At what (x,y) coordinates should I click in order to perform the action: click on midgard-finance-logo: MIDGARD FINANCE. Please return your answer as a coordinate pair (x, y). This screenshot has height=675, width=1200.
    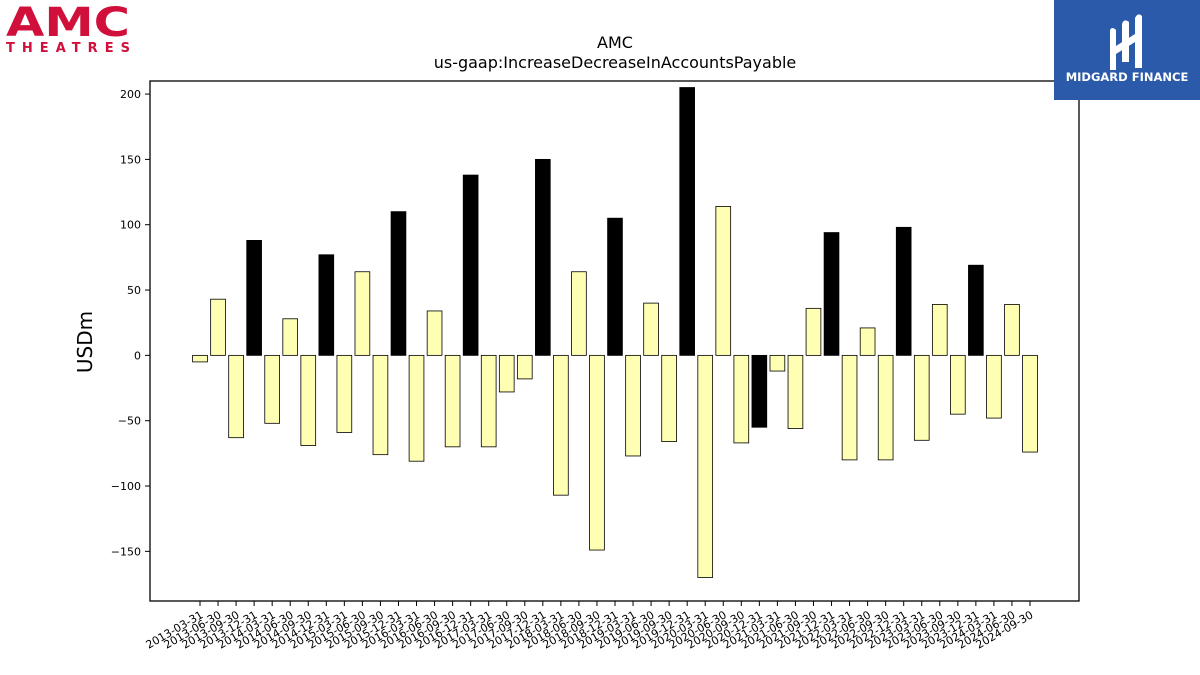
    Looking at the image, I should click on (1127, 50).